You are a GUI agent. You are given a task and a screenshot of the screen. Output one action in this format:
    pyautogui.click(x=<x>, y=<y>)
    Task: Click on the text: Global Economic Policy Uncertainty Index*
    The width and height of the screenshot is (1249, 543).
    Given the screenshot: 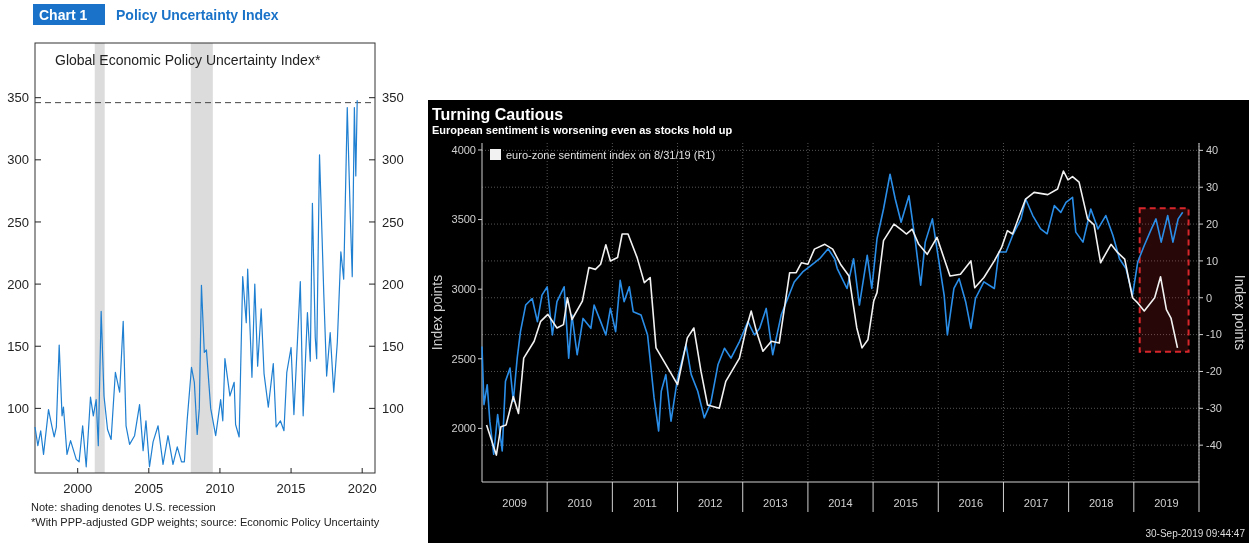 What is the action you would take?
    pyautogui.click(x=188, y=60)
    